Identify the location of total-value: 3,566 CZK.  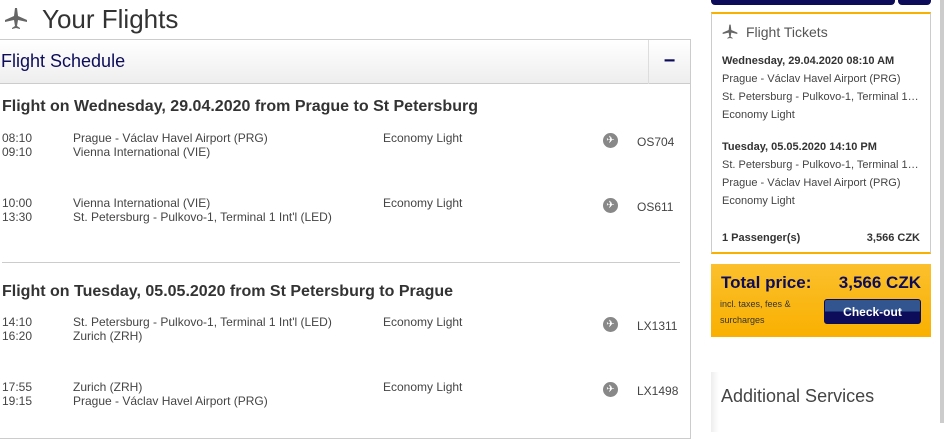
(879, 282).